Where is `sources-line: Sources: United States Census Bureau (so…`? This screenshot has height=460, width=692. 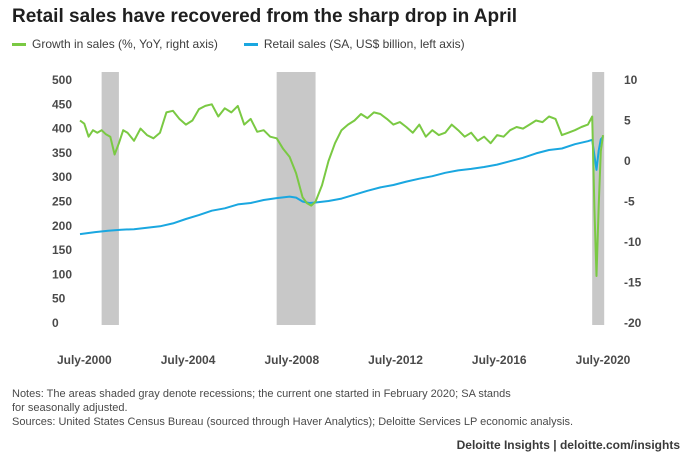
sources-line: Sources: United States Census Bureau (so… is located at coordinates (293, 422).